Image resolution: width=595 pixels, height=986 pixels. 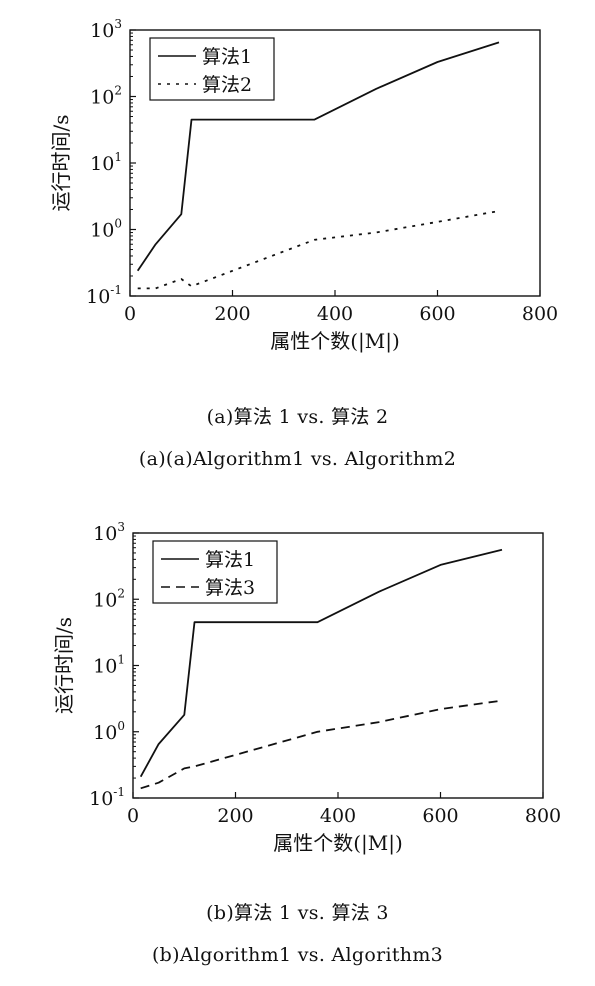 What do you see at coordinates (297, 417) in the screenshot?
I see `caption-cn-a: (a)算法 1 vs. 算法 2` at bounding box center [297, 417].